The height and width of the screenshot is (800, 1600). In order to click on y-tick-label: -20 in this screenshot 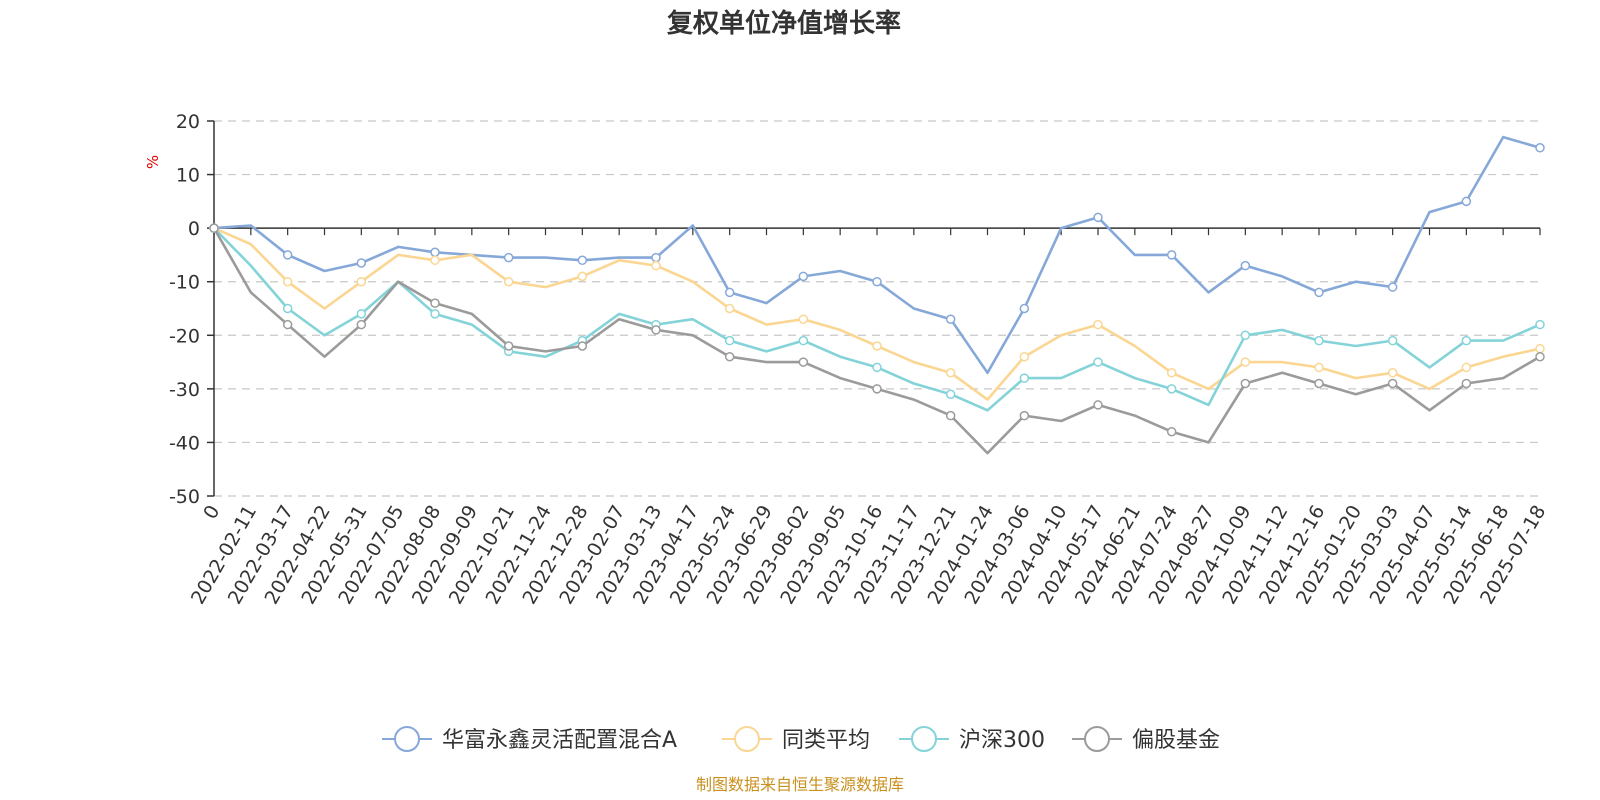, I will do `click(184, 336)`.